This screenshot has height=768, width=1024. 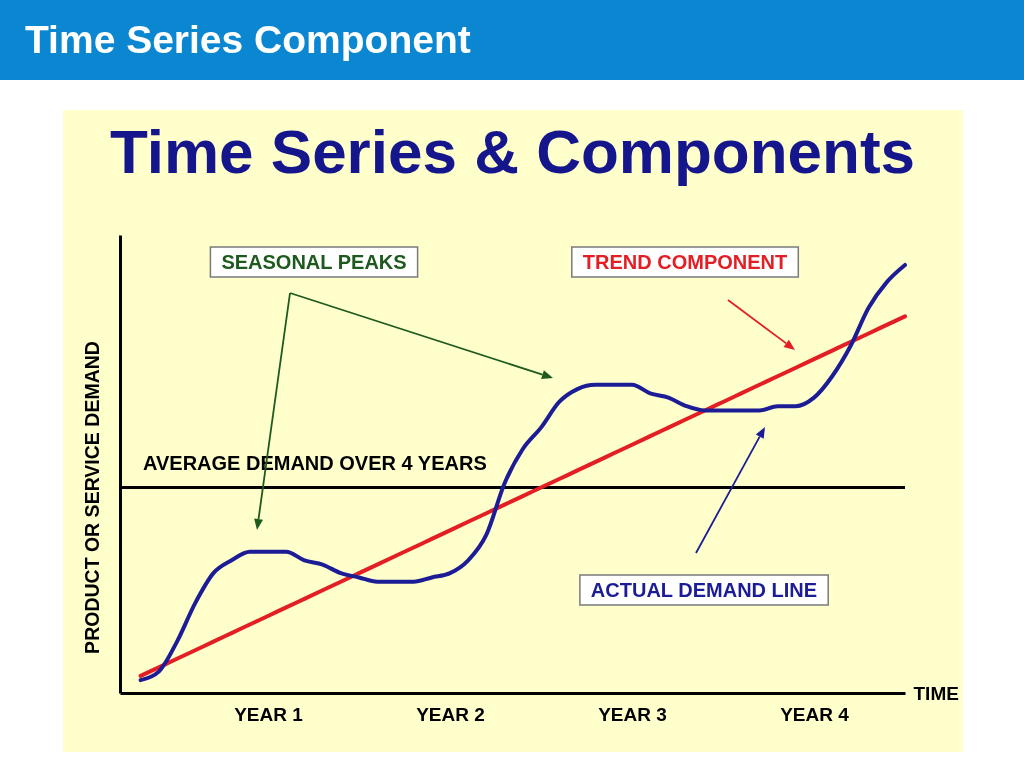 I want to click on chart-title: Time Series Component, so click(x=248, y=40).